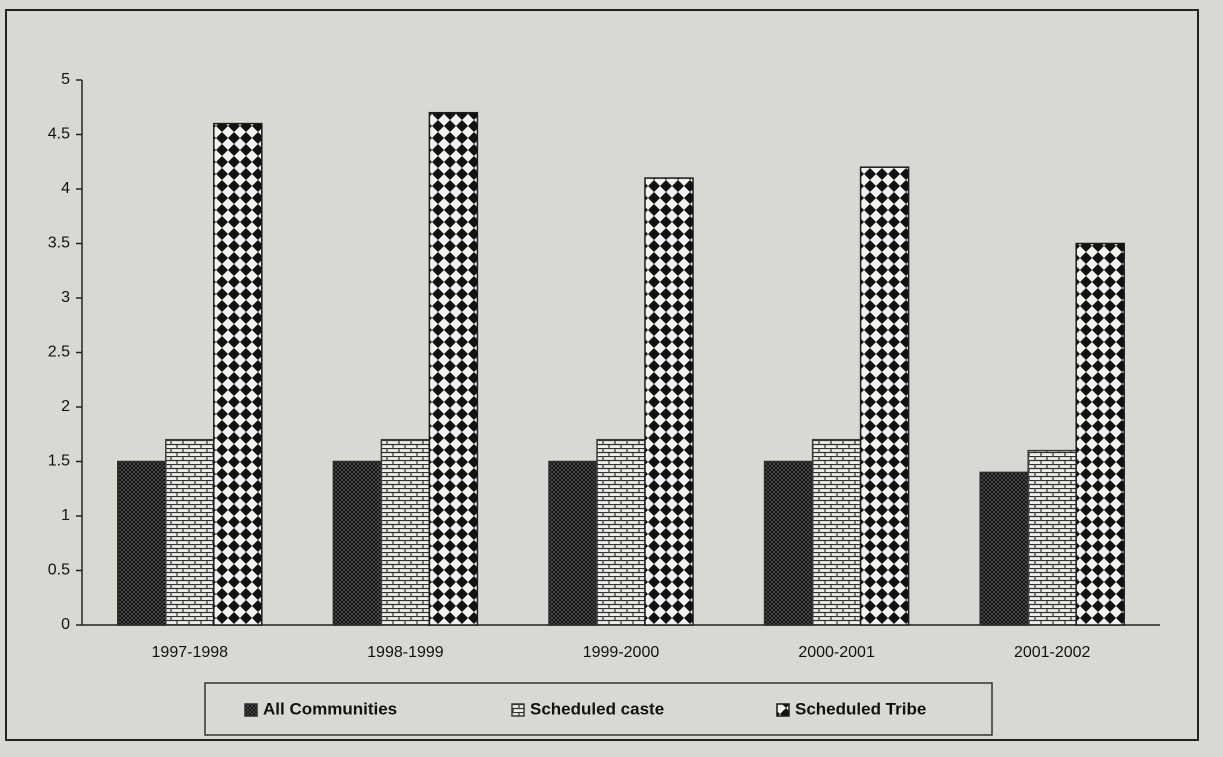 The image size is (1223, 757). Describe the element at coordinates (621, 652) in the screenshot. I see `x-tick-label: 1999-2000` at that location.